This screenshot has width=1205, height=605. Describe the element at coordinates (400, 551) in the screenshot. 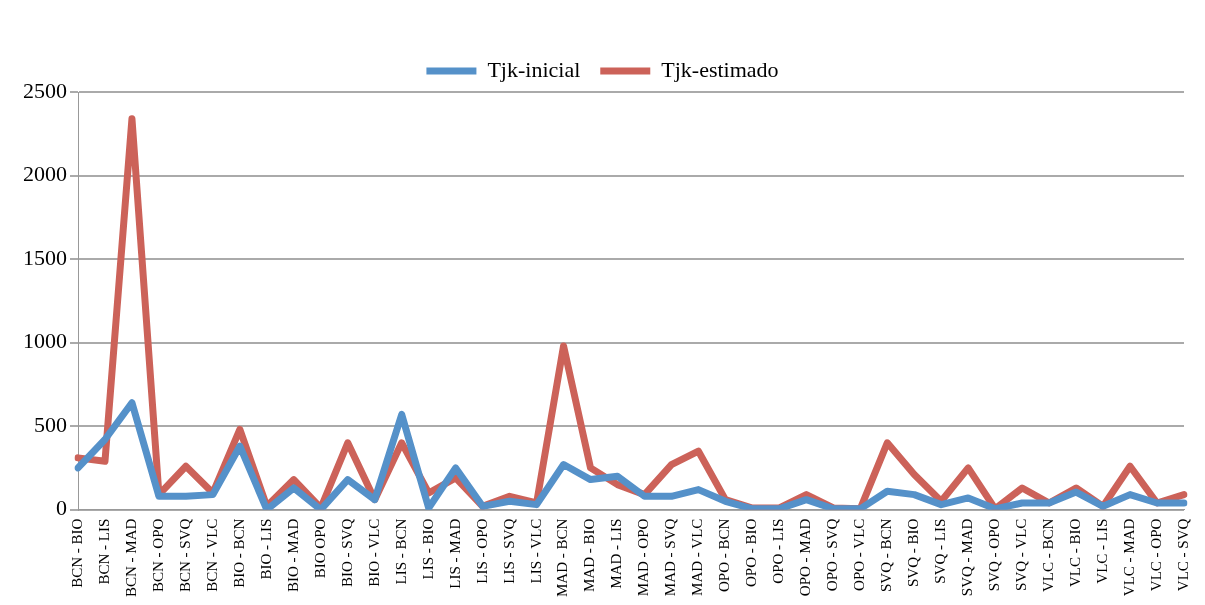

I see `x-tick-label: LIS - BCN` at that location.